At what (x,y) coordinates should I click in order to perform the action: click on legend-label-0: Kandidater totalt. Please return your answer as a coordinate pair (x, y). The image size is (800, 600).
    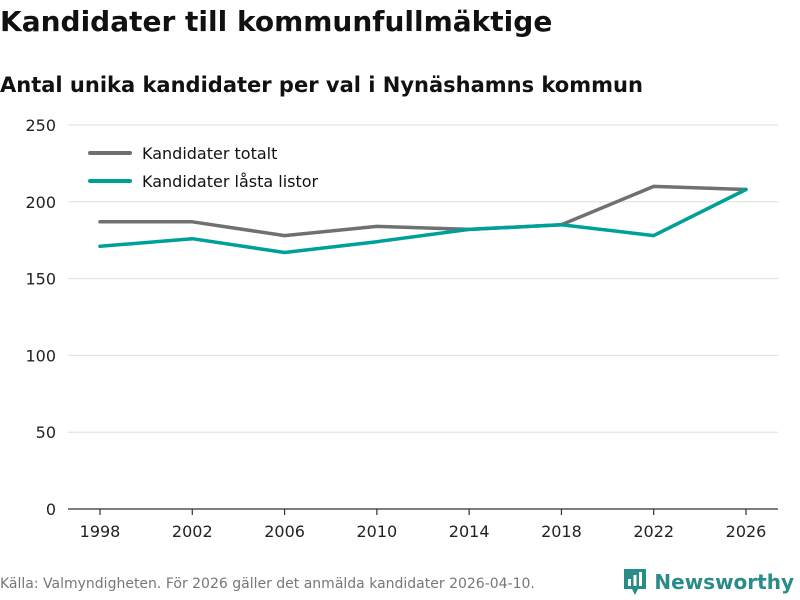
    Looking at the image, I should click on (209, 153).